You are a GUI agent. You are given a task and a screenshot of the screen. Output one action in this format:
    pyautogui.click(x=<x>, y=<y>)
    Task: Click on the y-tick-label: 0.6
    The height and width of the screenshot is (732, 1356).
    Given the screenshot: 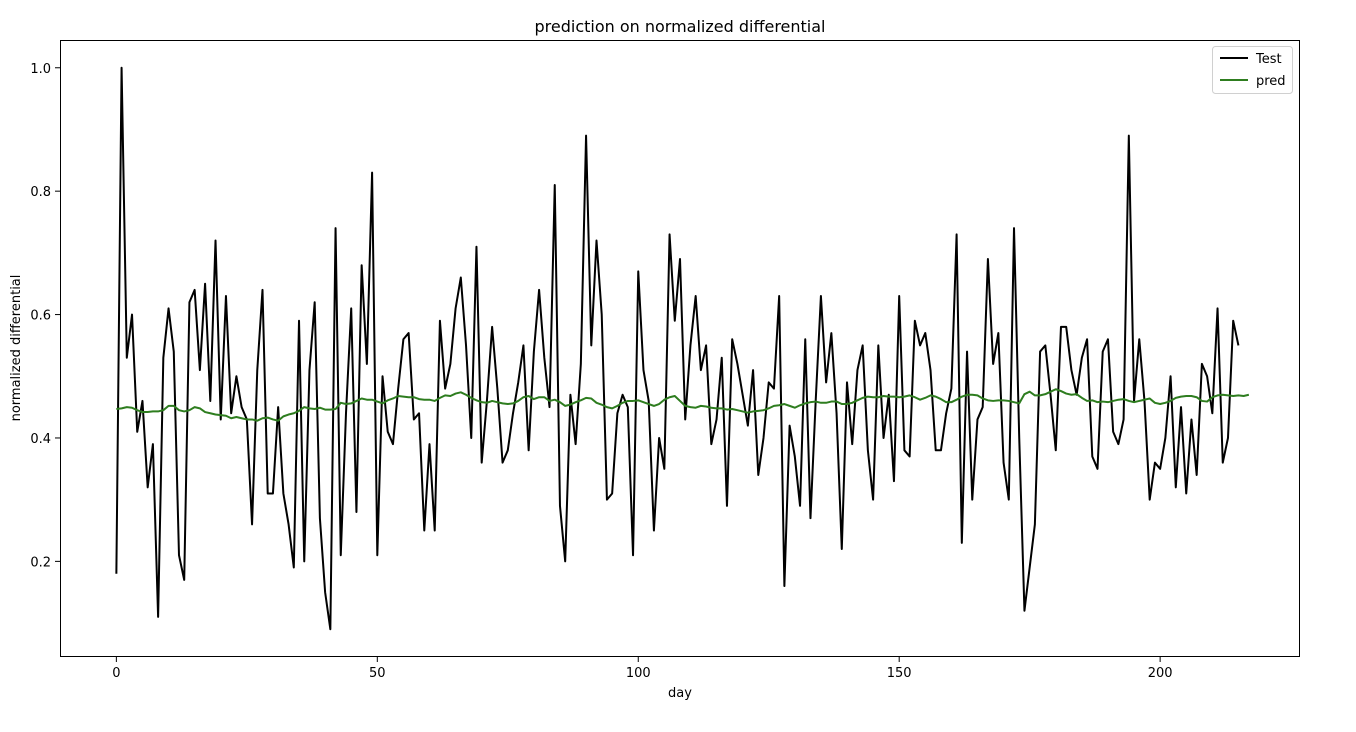 What is the action you would take?
    pyautogui.click(x=40, y=316)
    